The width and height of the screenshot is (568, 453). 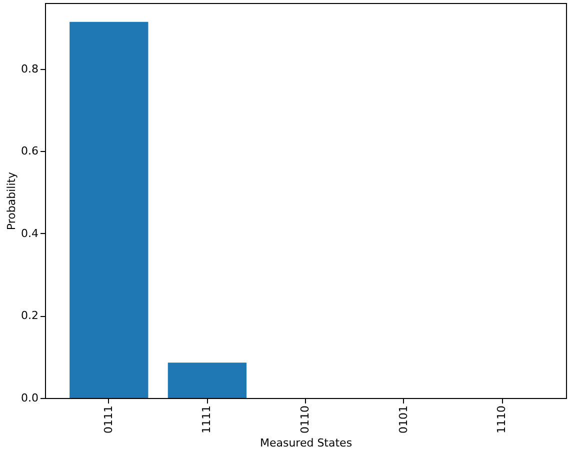 I want to click on y-axis-title: Probability, so click(x=11, y=200).